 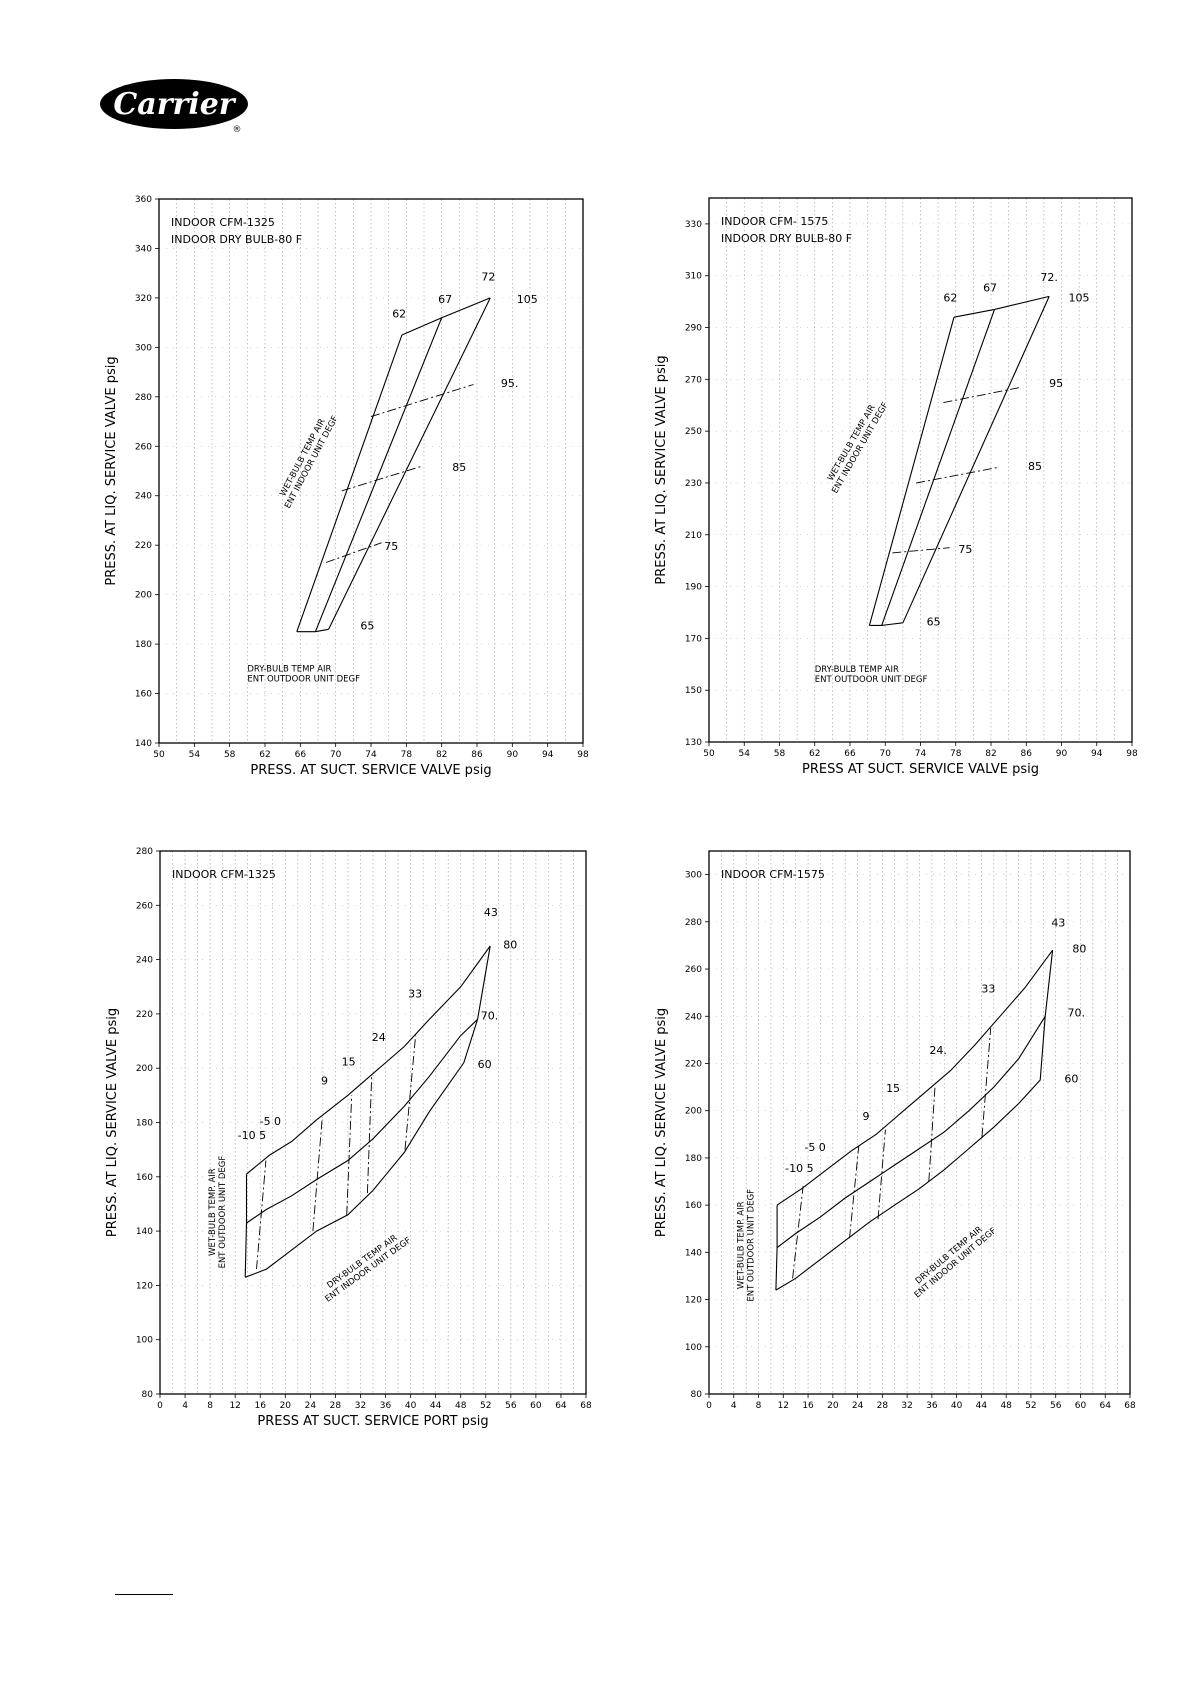 What do you see at coordinates (143, 348) in the screenshot?
I see `y-tick-label: 300` at bounding box center [143, 348].